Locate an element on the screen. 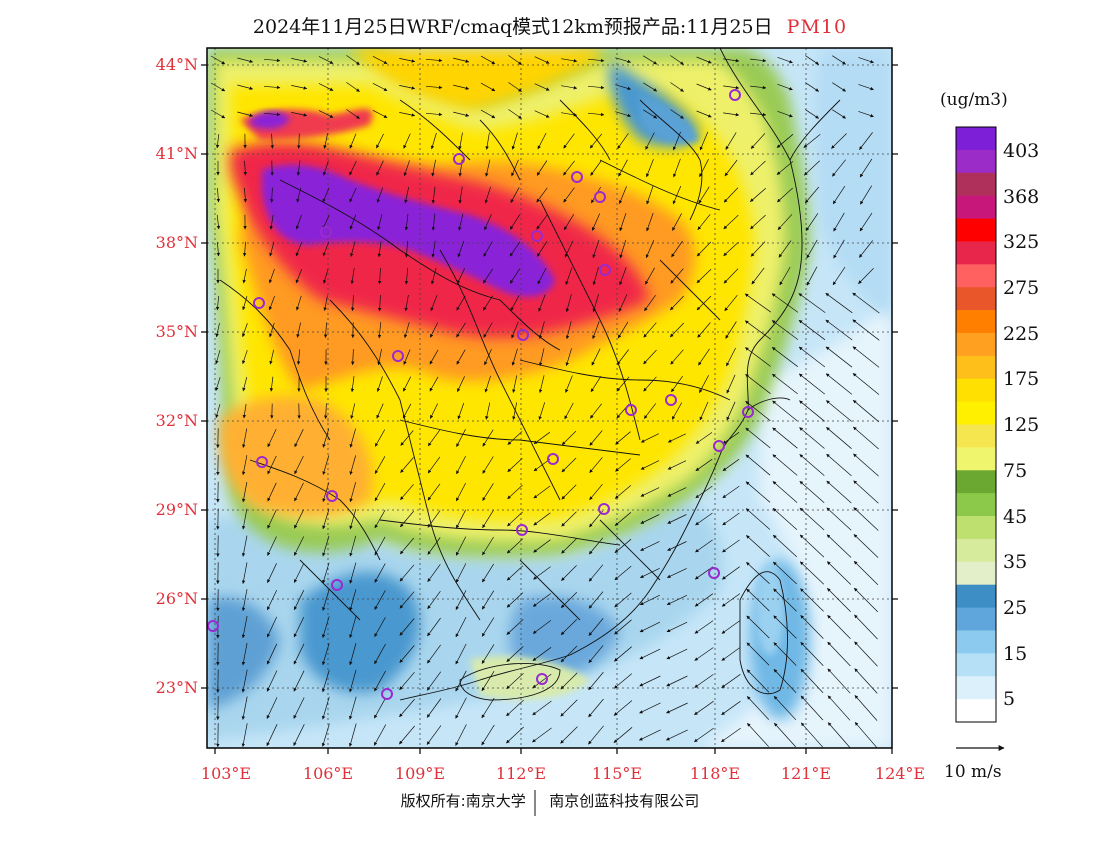 This screenshot has width=1100, height=850. pollutant-label: PM10 is located at coordinates (817, 27).